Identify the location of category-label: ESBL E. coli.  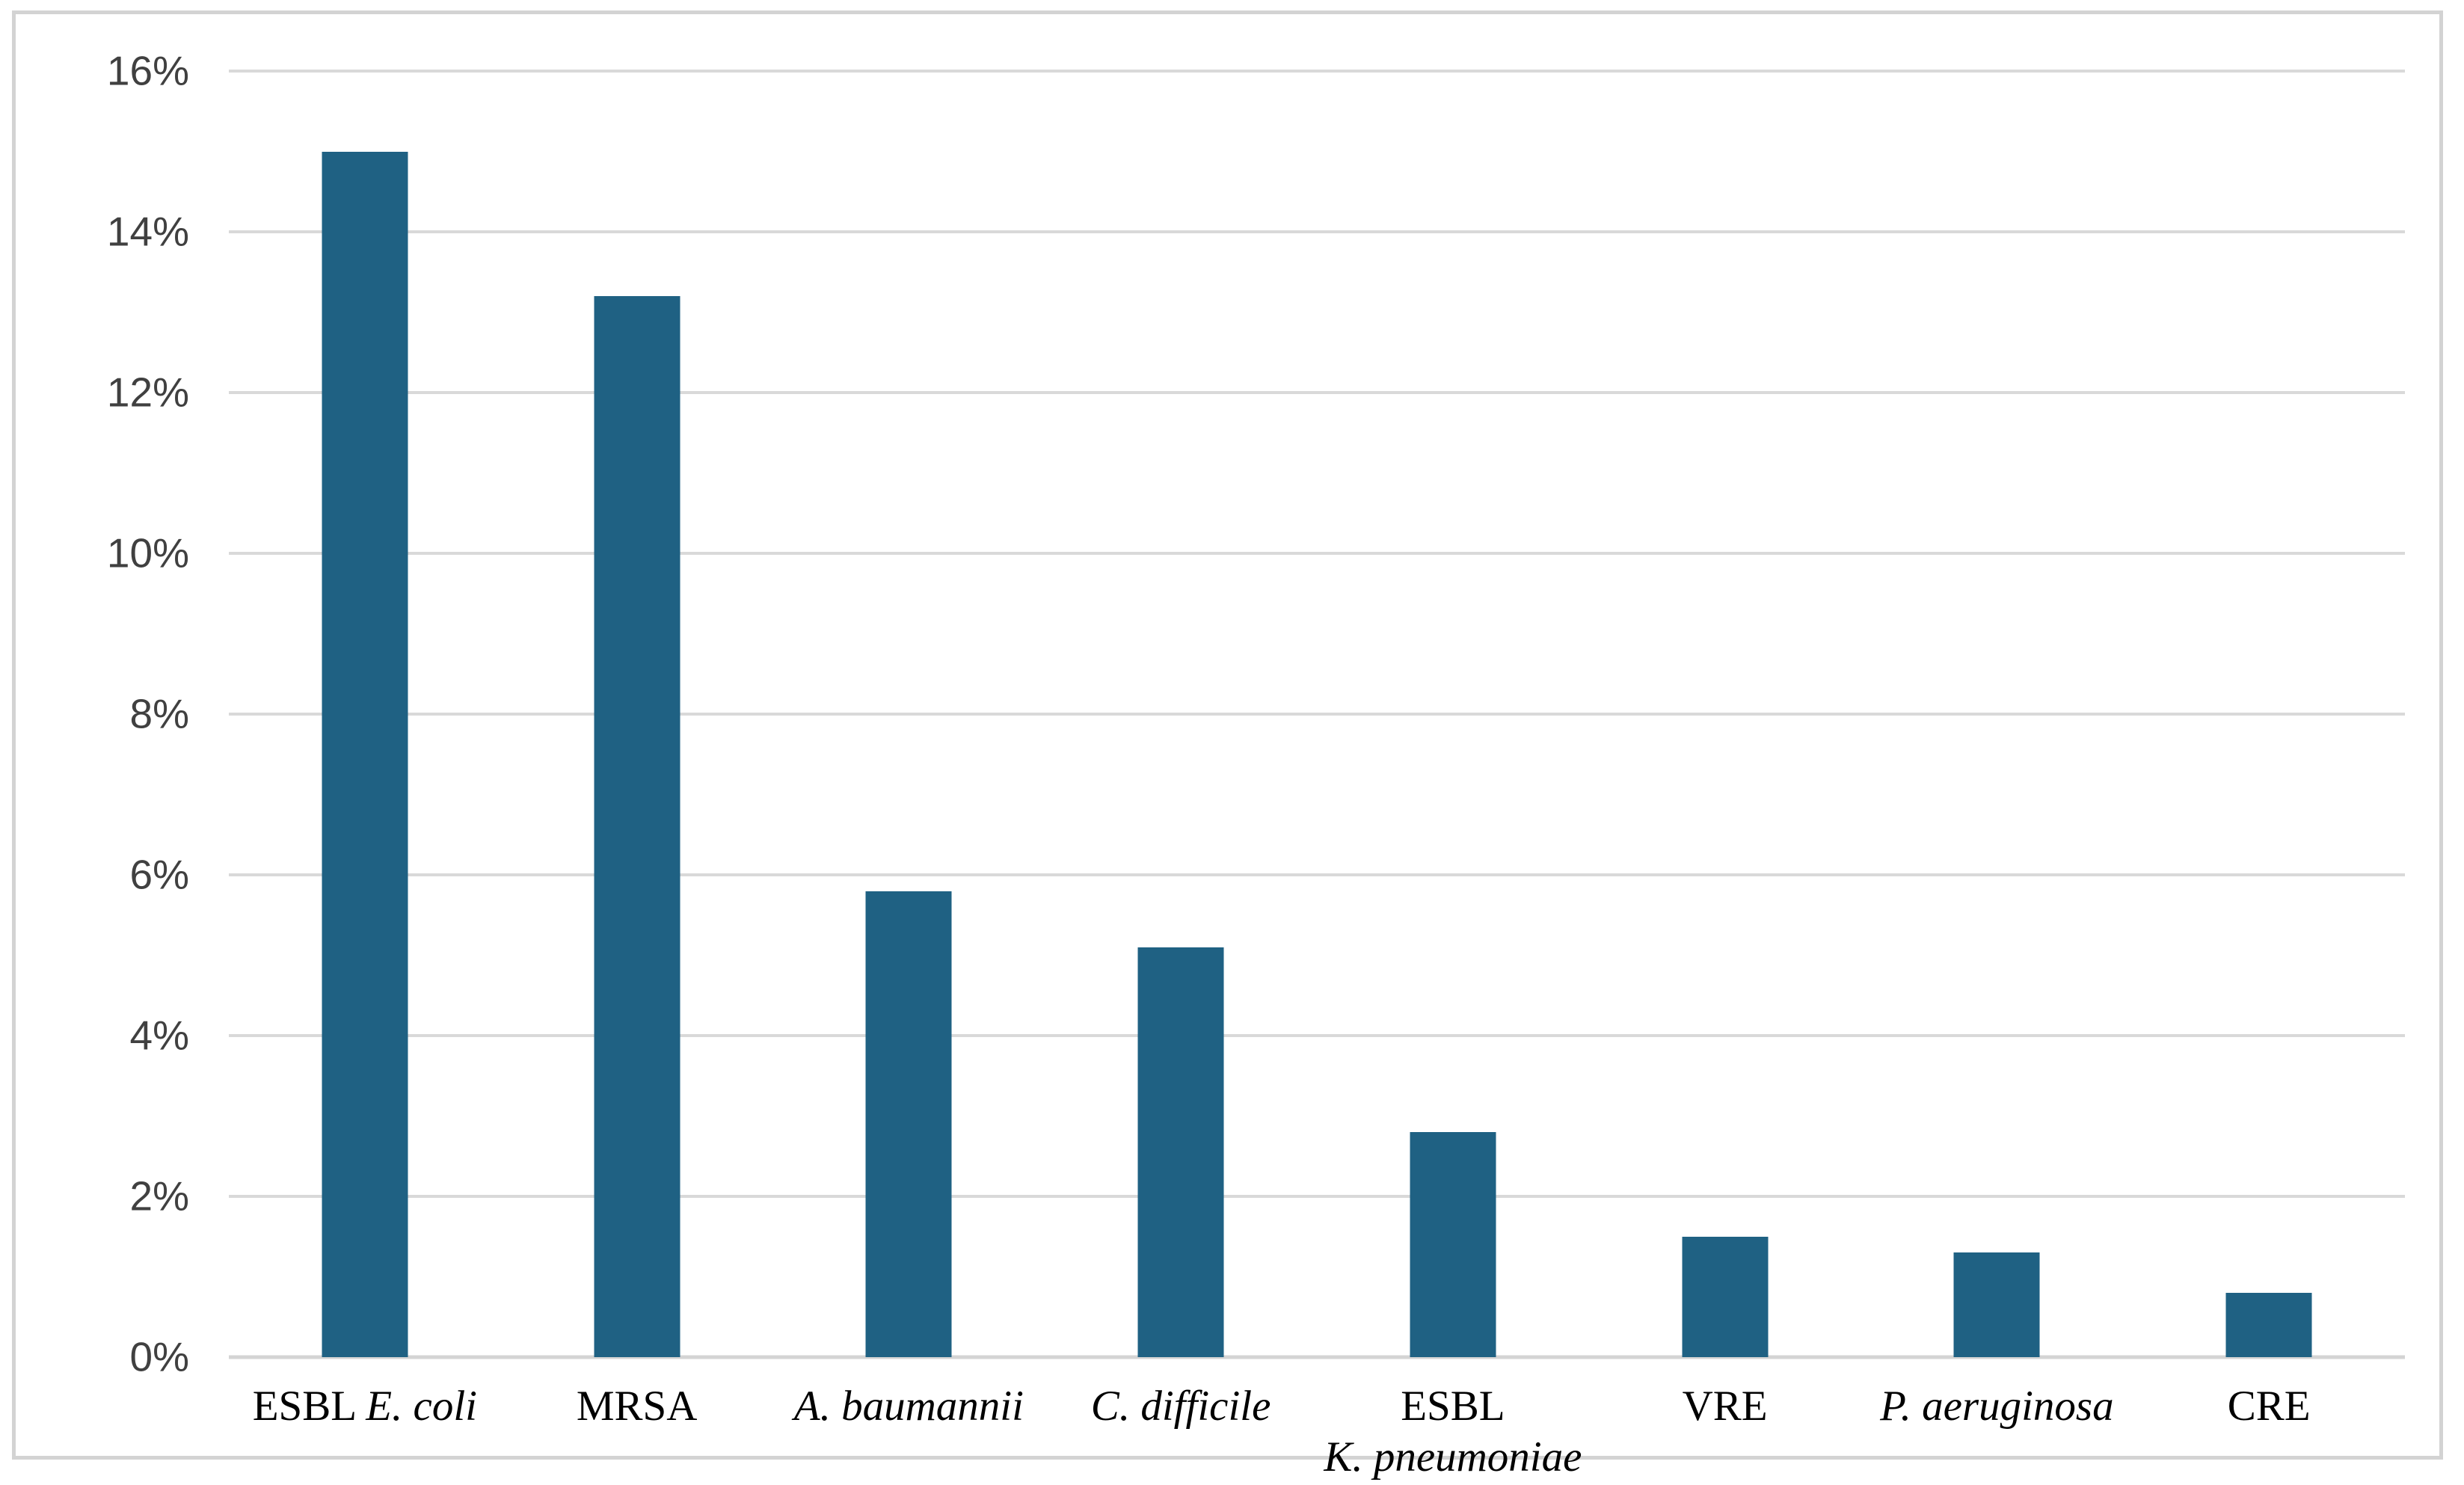
(365, 1432).